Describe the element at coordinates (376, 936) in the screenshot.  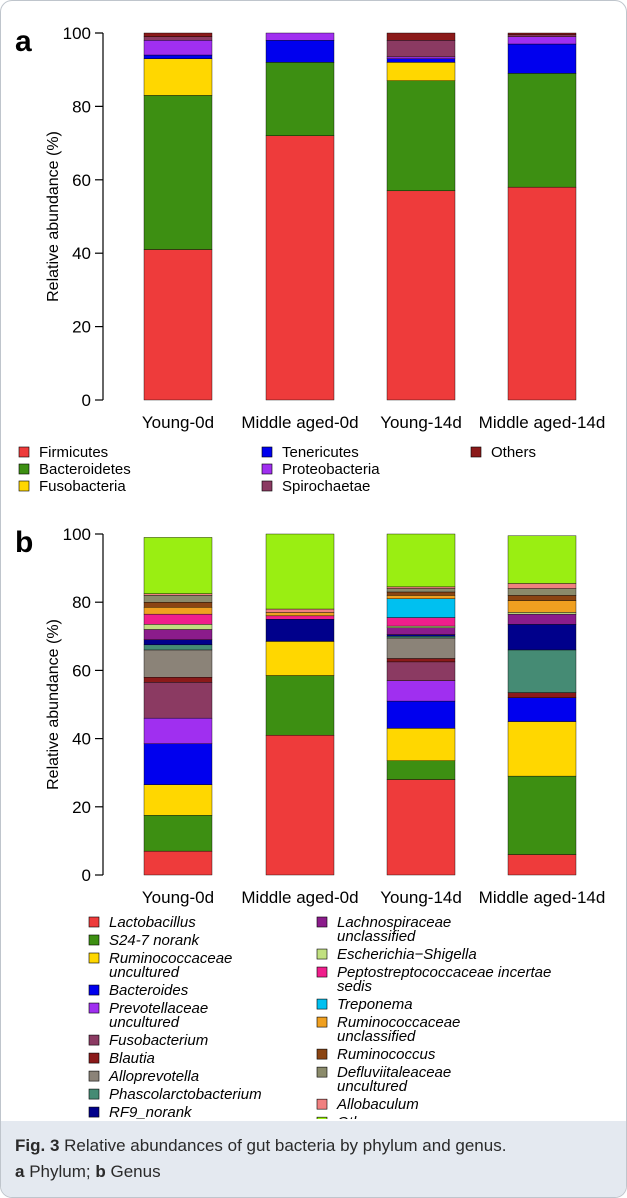
I see `legend-label: unclassified` at that location.